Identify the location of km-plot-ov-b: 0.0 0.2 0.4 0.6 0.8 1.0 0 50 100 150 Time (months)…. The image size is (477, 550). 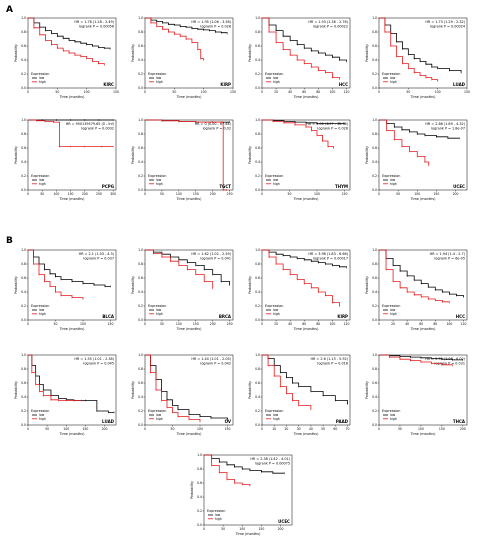
(182, 394).